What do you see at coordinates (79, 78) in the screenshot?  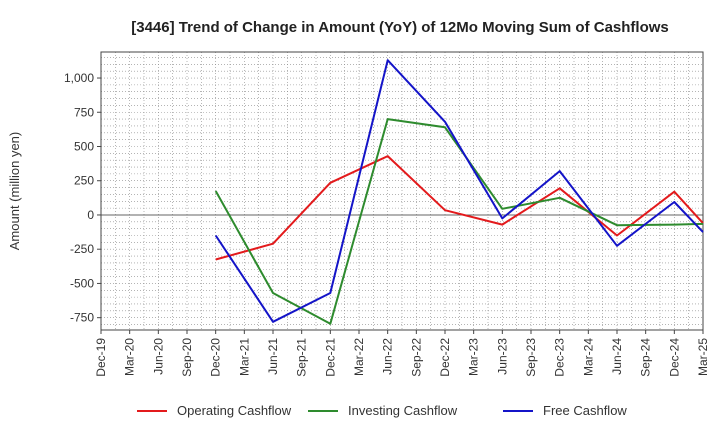 I see `y-tick-label: 1,000` at bounding box center [79, 78].